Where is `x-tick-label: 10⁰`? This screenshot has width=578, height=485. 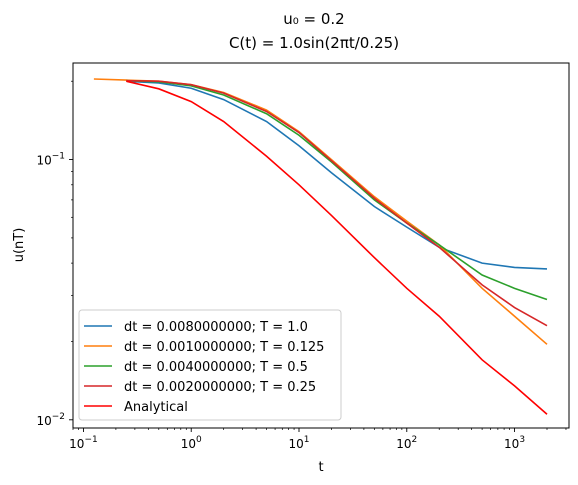 x-tick-label: 10⁰ is located at coordinates (191, 443).